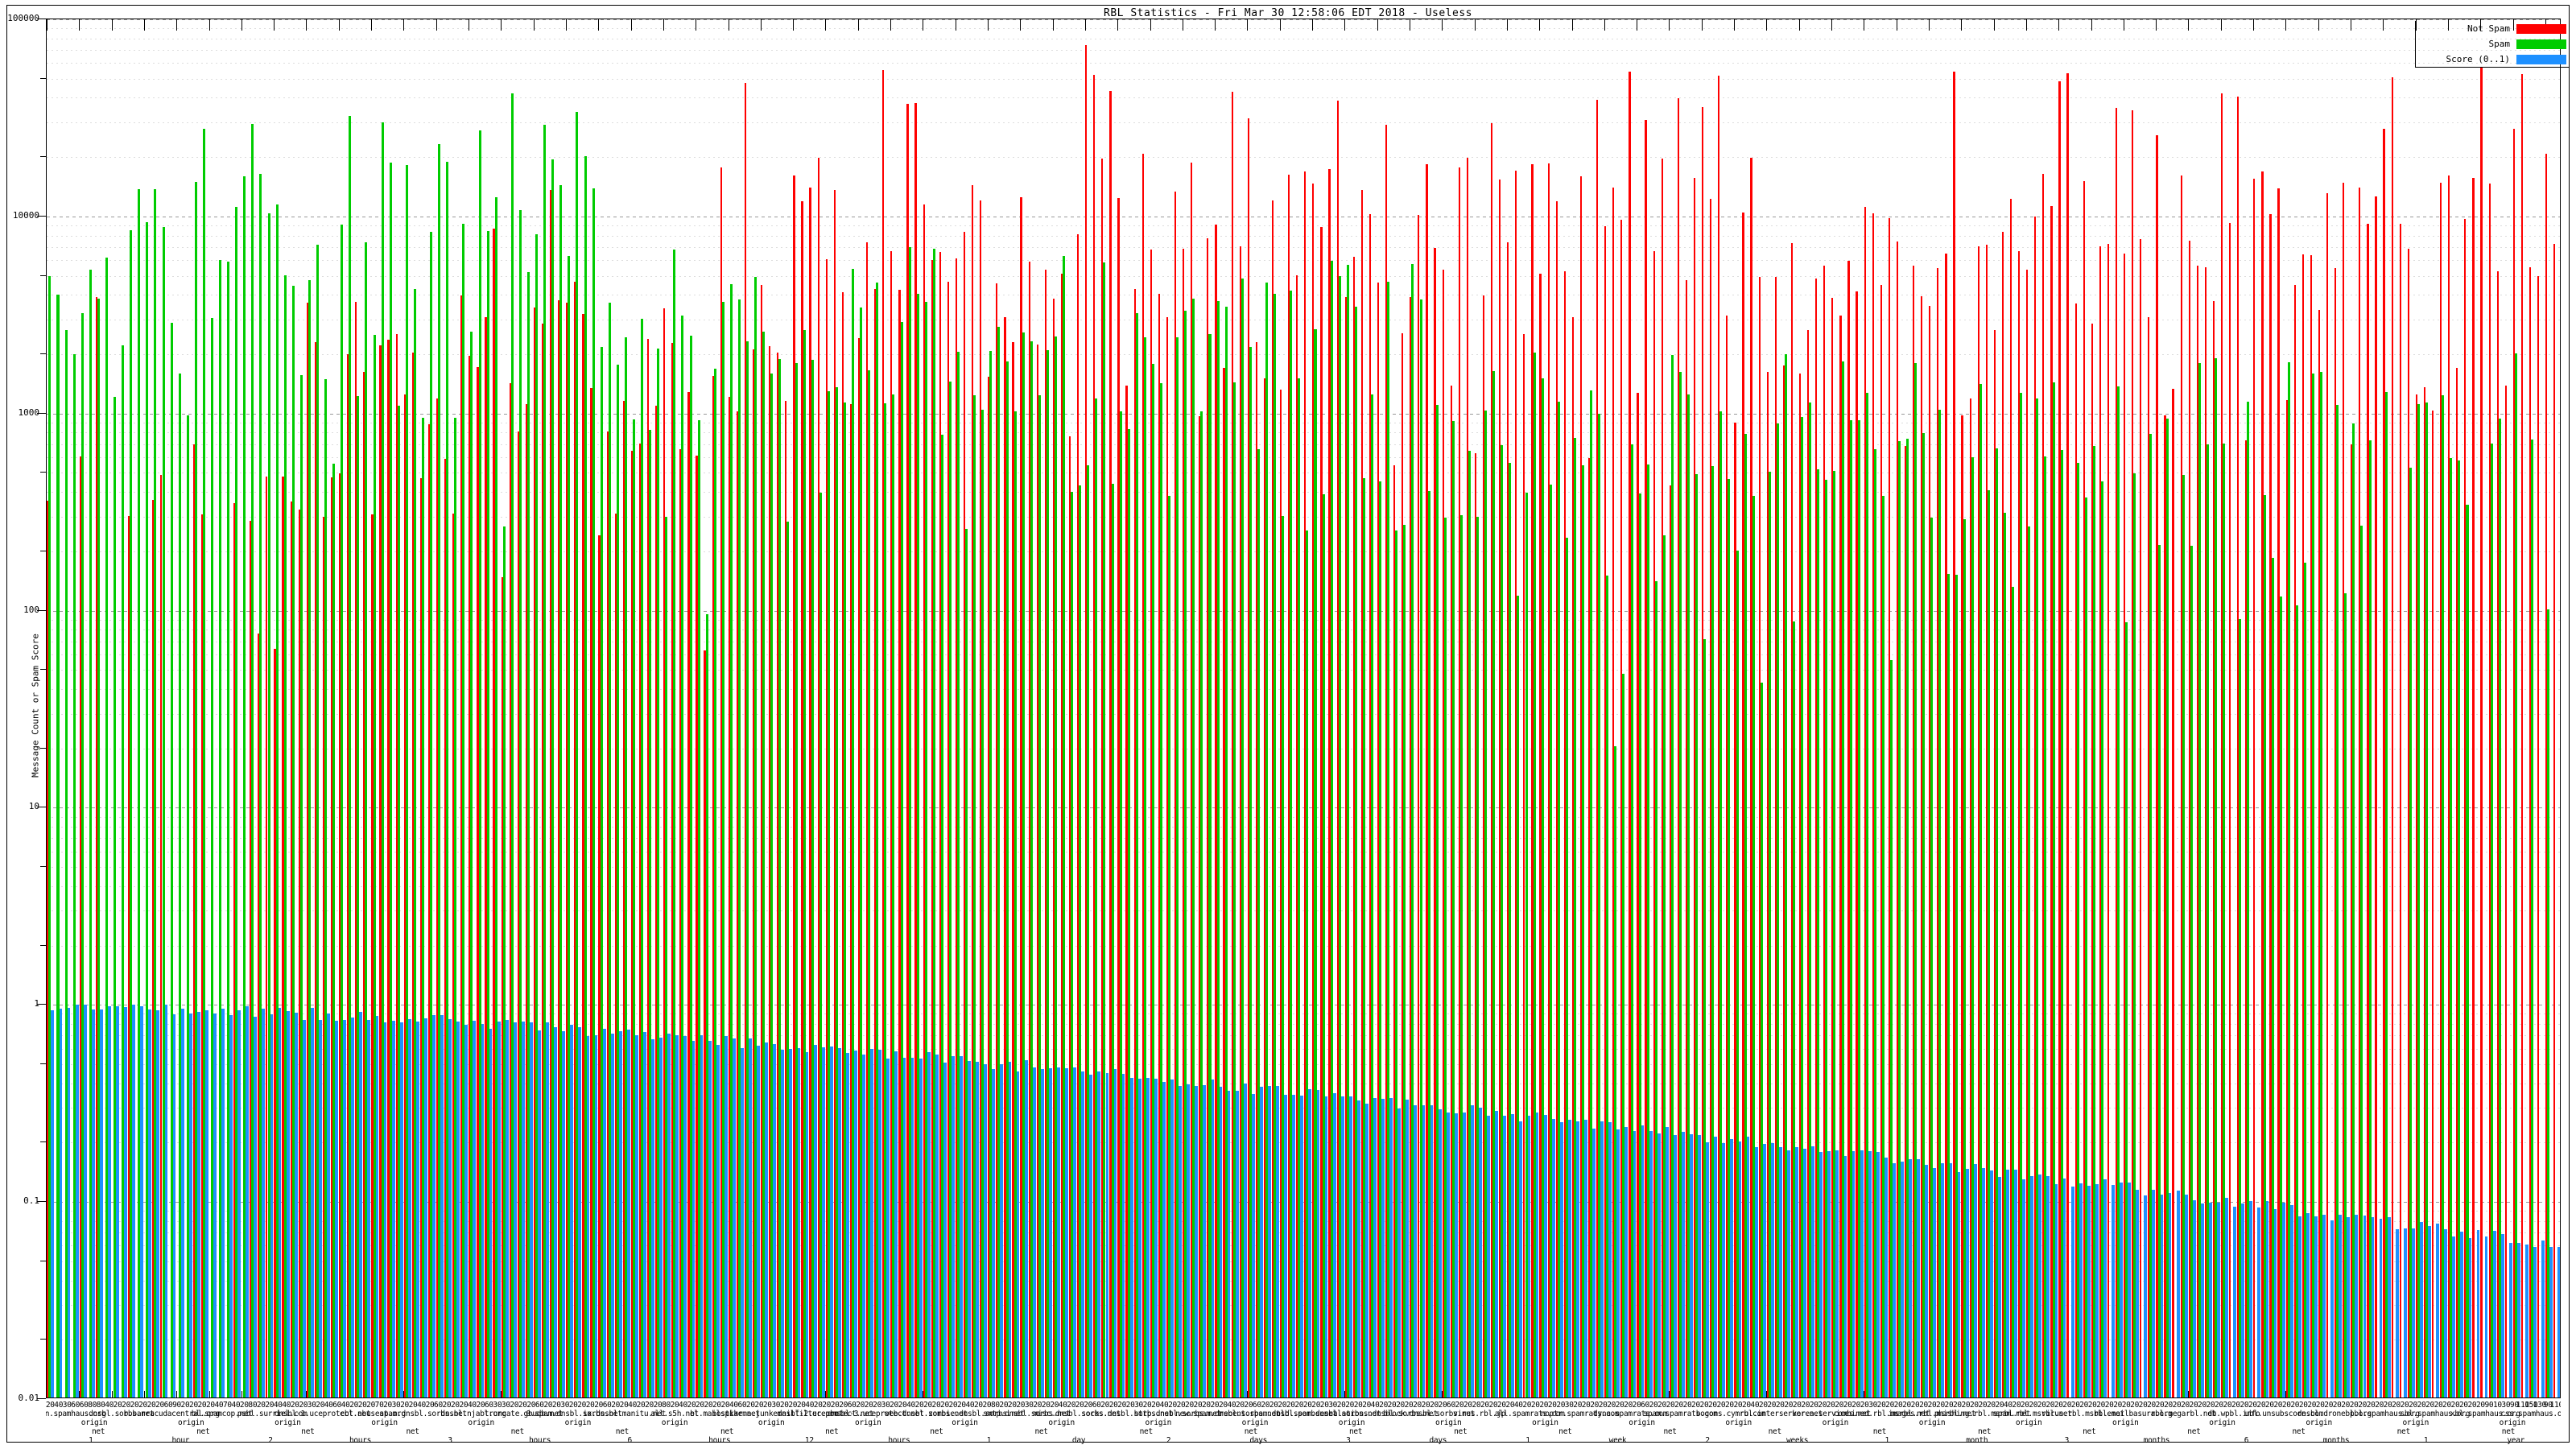 The width and height of the screenshot is (2576, 1449). What do you see at coordinates (1247, 1394) in the screenshot?
I see `x-tick-bottom` at bounding box center [1247, 1394].